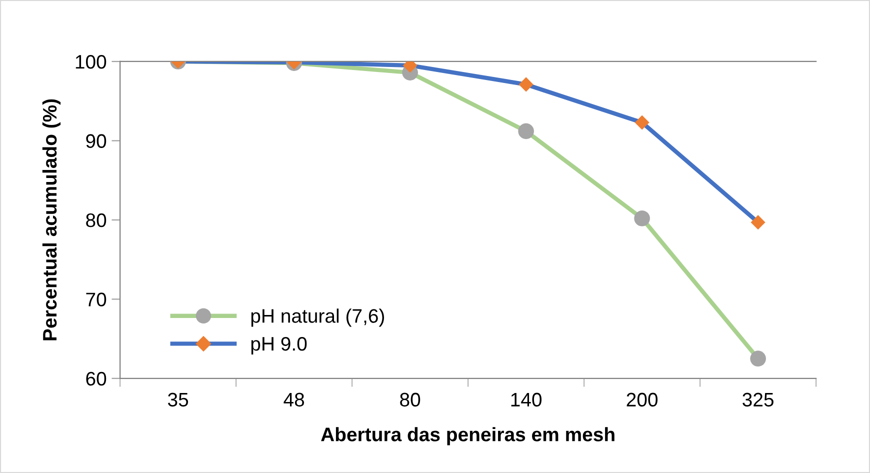 The width and height of the screenshot is (870, 473). I want to click on y-tick-label: 80, so click(96, 220).